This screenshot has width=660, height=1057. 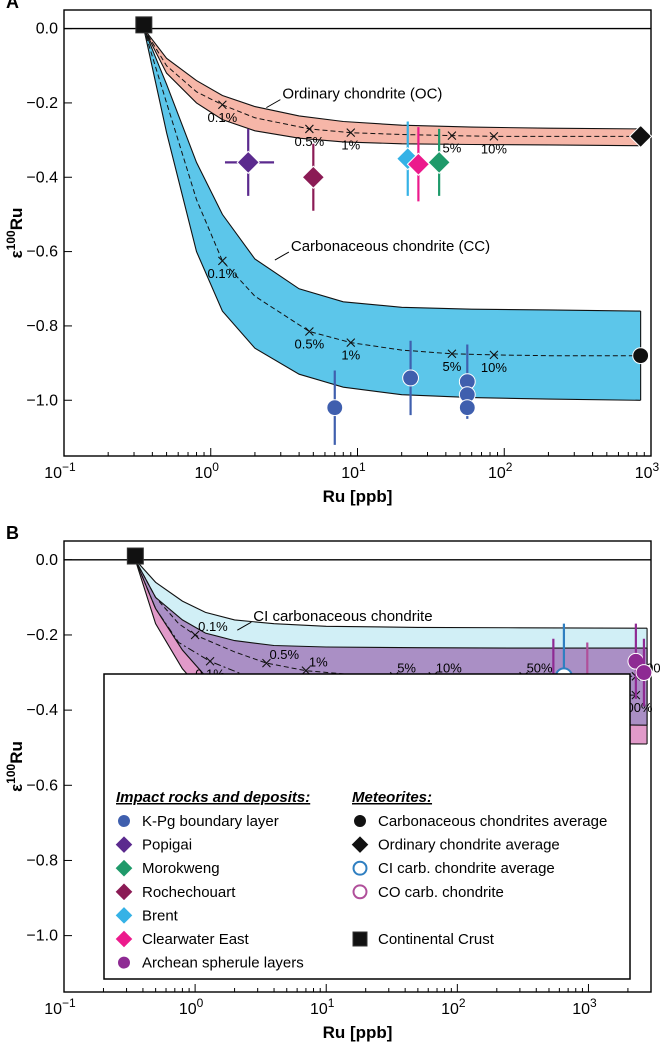 I want to click on x-tick-label: 10⁰, so click(x=207, y=471).